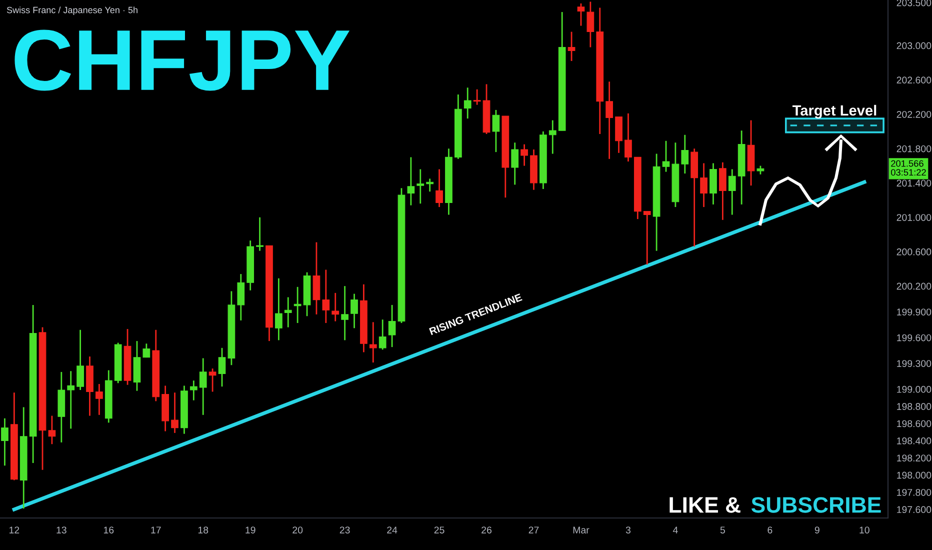 The width and height of the screenshot is (932, 550). Describe the element at coordinates (914, 286) in the screenshot. I see `y-tick-label: 200.200` at that location.